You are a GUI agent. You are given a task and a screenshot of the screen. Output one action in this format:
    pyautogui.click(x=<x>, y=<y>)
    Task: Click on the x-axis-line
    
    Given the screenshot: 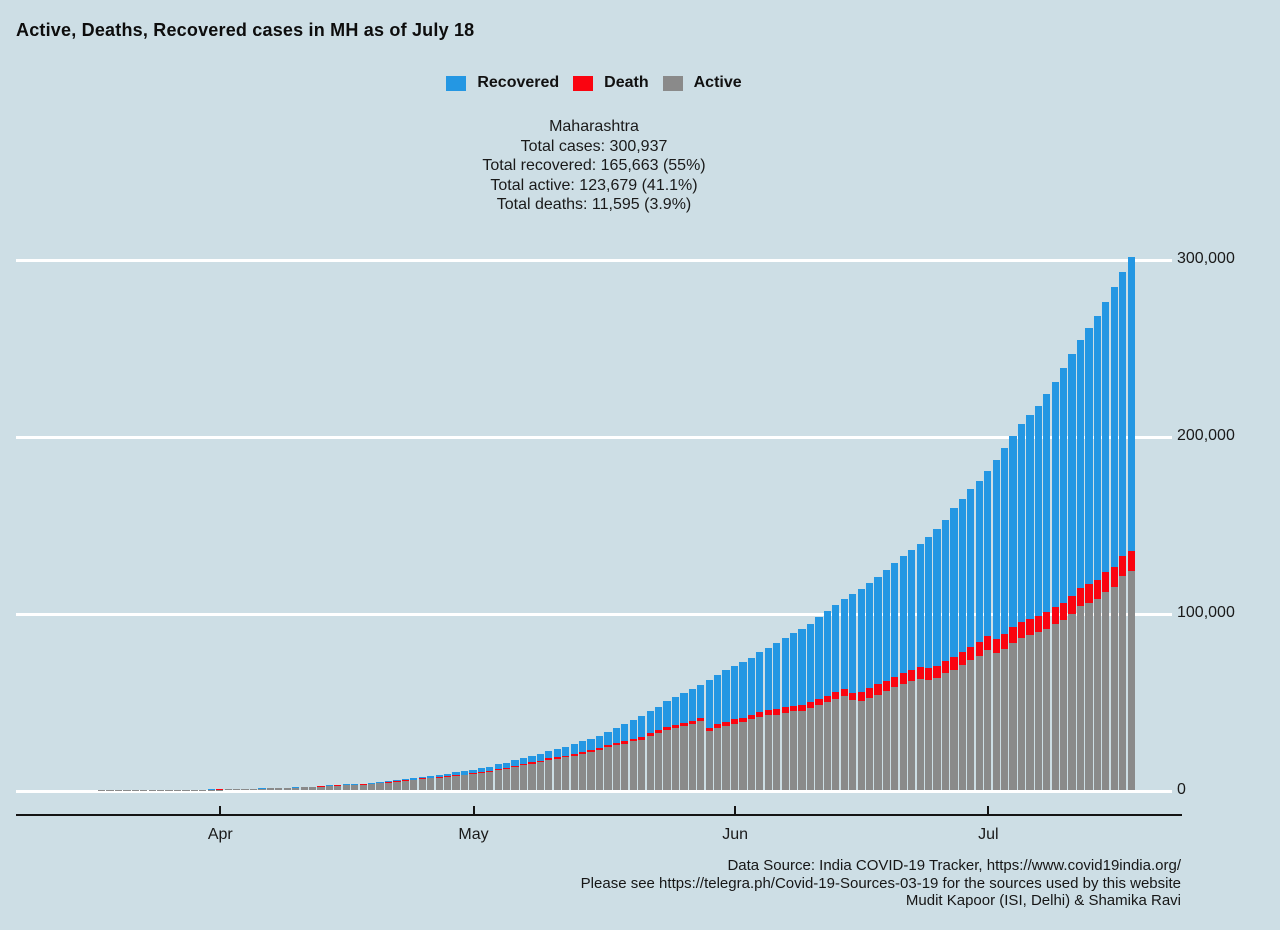 What is the action you would take?
    pyautogui.click(x=599, y=815)
    